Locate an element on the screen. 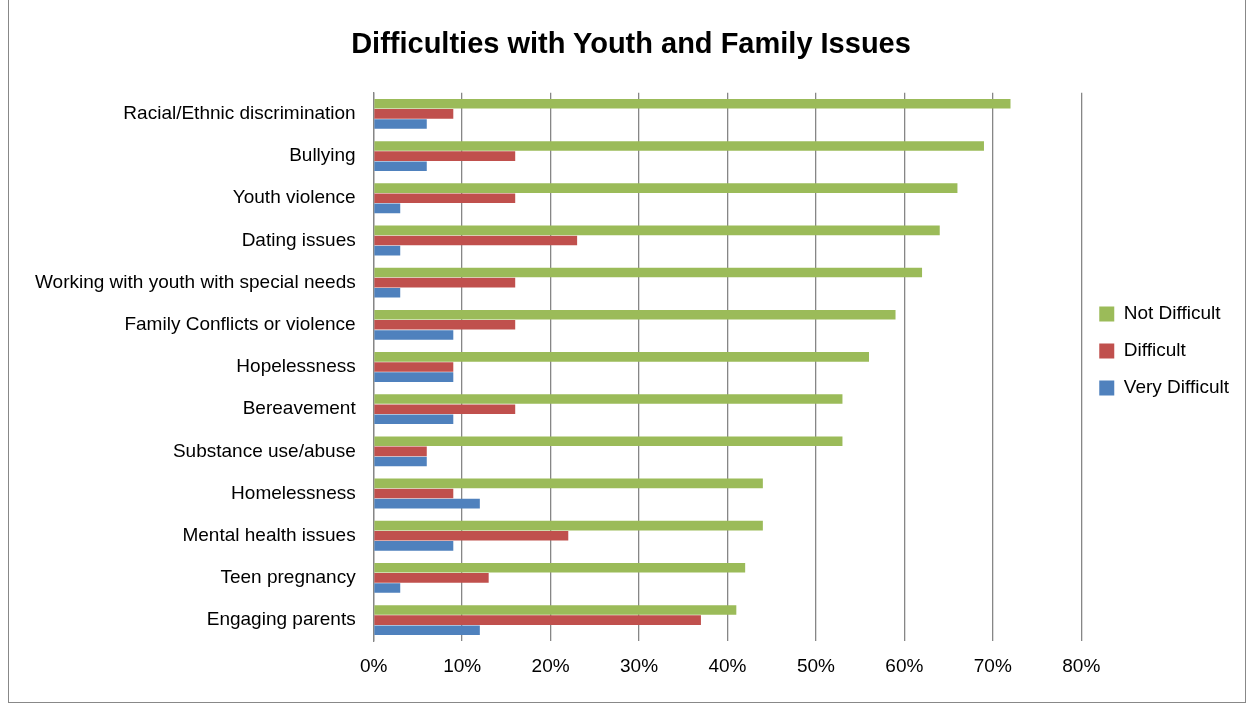 Image resolution: width=1252 pixels, height=704 pixels. x-tick-label: 80% is located at coordinates (1081, 665).